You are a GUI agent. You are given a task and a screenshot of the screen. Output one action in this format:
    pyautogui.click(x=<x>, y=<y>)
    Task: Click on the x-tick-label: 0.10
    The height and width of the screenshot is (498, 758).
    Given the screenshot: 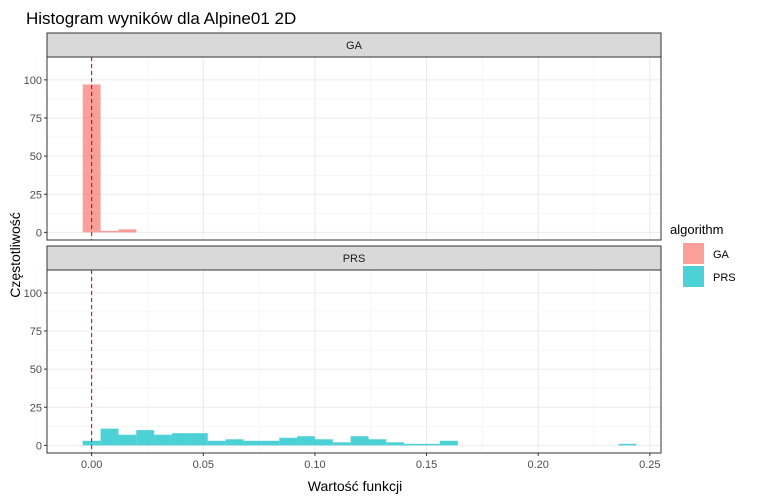 What is the action you would take?
    pyautogui.click(x=314, y=465)
    